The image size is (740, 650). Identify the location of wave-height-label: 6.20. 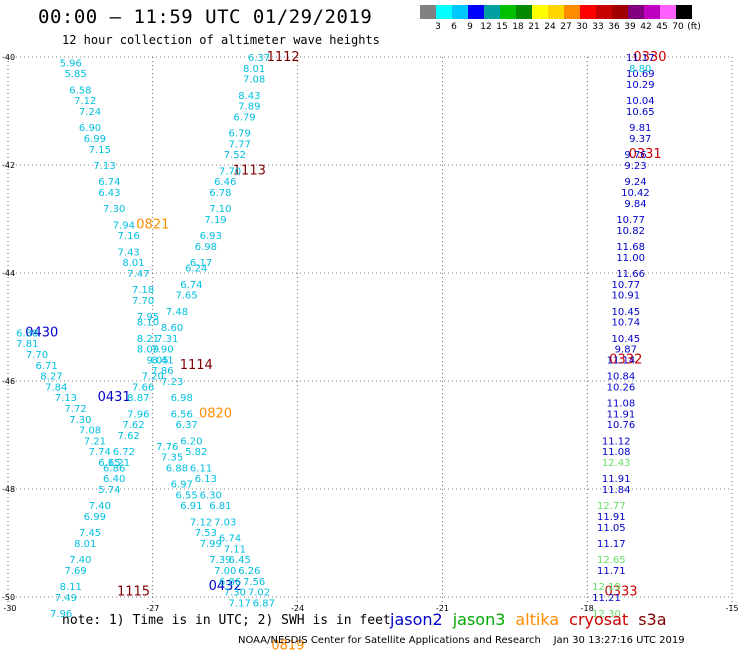
(191, 441).